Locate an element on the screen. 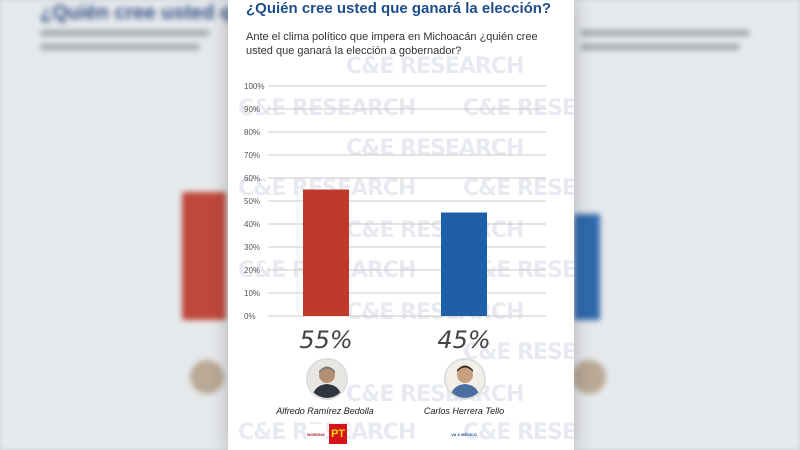 The height and width of the screenshot is (450, 800). y-tick-label: 80% is located at coordinates (252, 132).